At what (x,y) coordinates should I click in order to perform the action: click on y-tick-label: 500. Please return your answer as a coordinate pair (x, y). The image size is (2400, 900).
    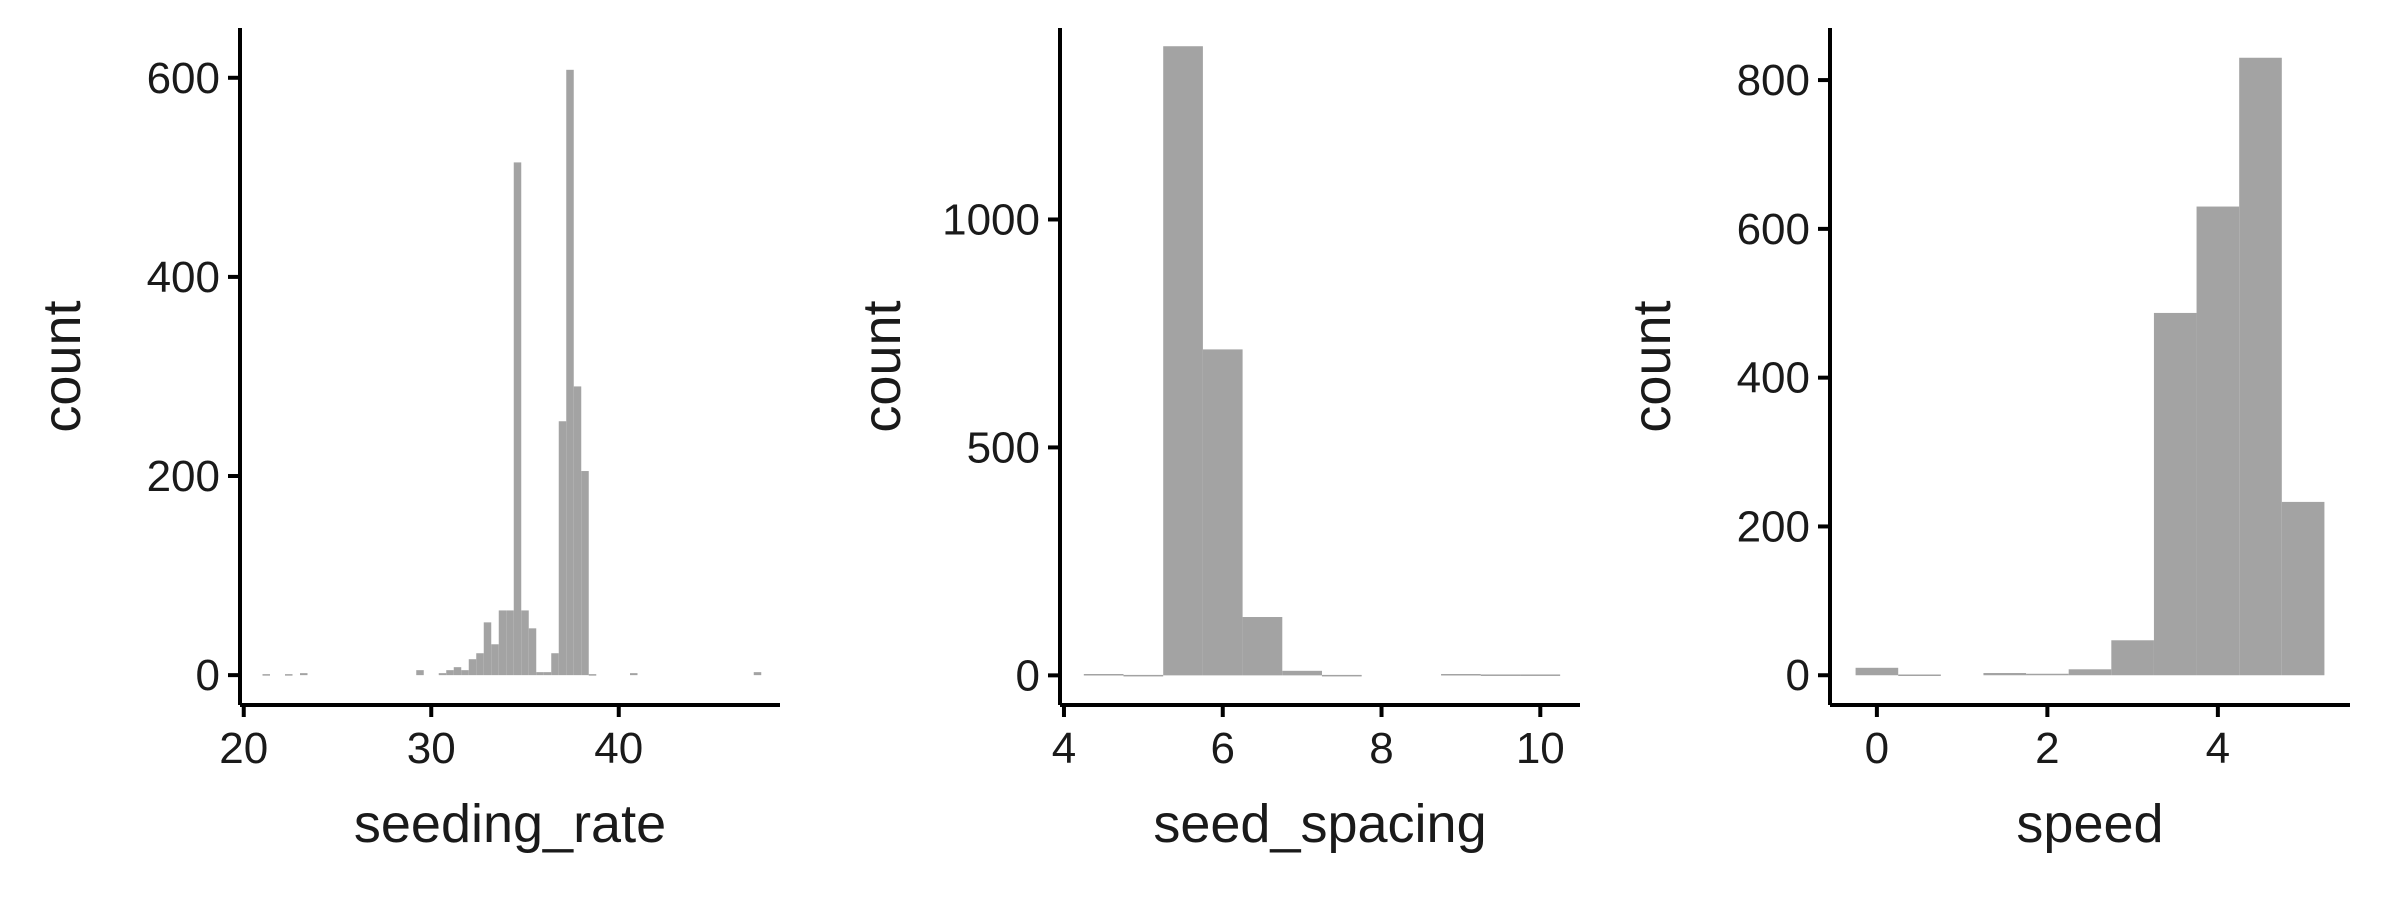
    Looking at the image, I should click on (1003, 447).